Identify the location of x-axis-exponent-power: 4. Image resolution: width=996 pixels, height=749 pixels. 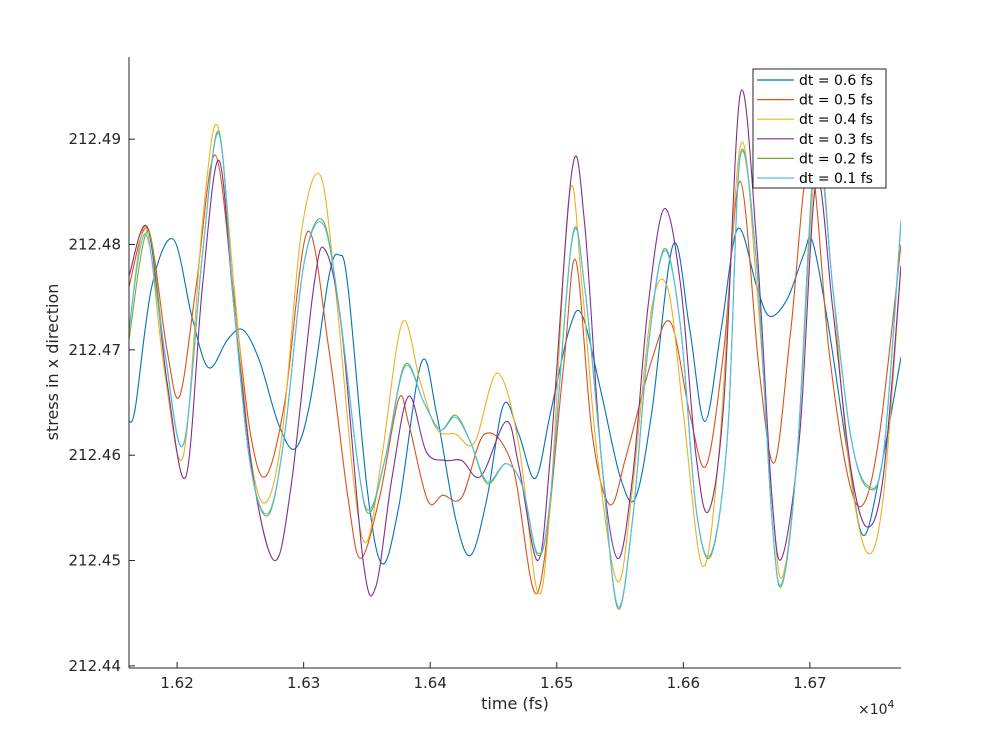
(891, 704).